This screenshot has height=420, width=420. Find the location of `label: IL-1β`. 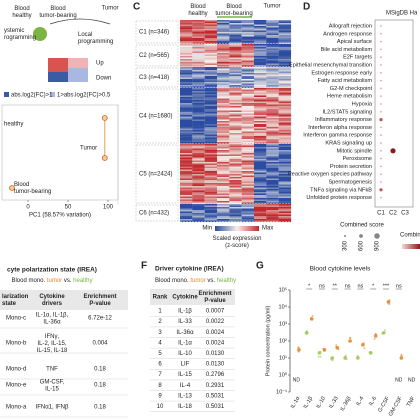

label: IL-1β is located at coordinates (185, 312).